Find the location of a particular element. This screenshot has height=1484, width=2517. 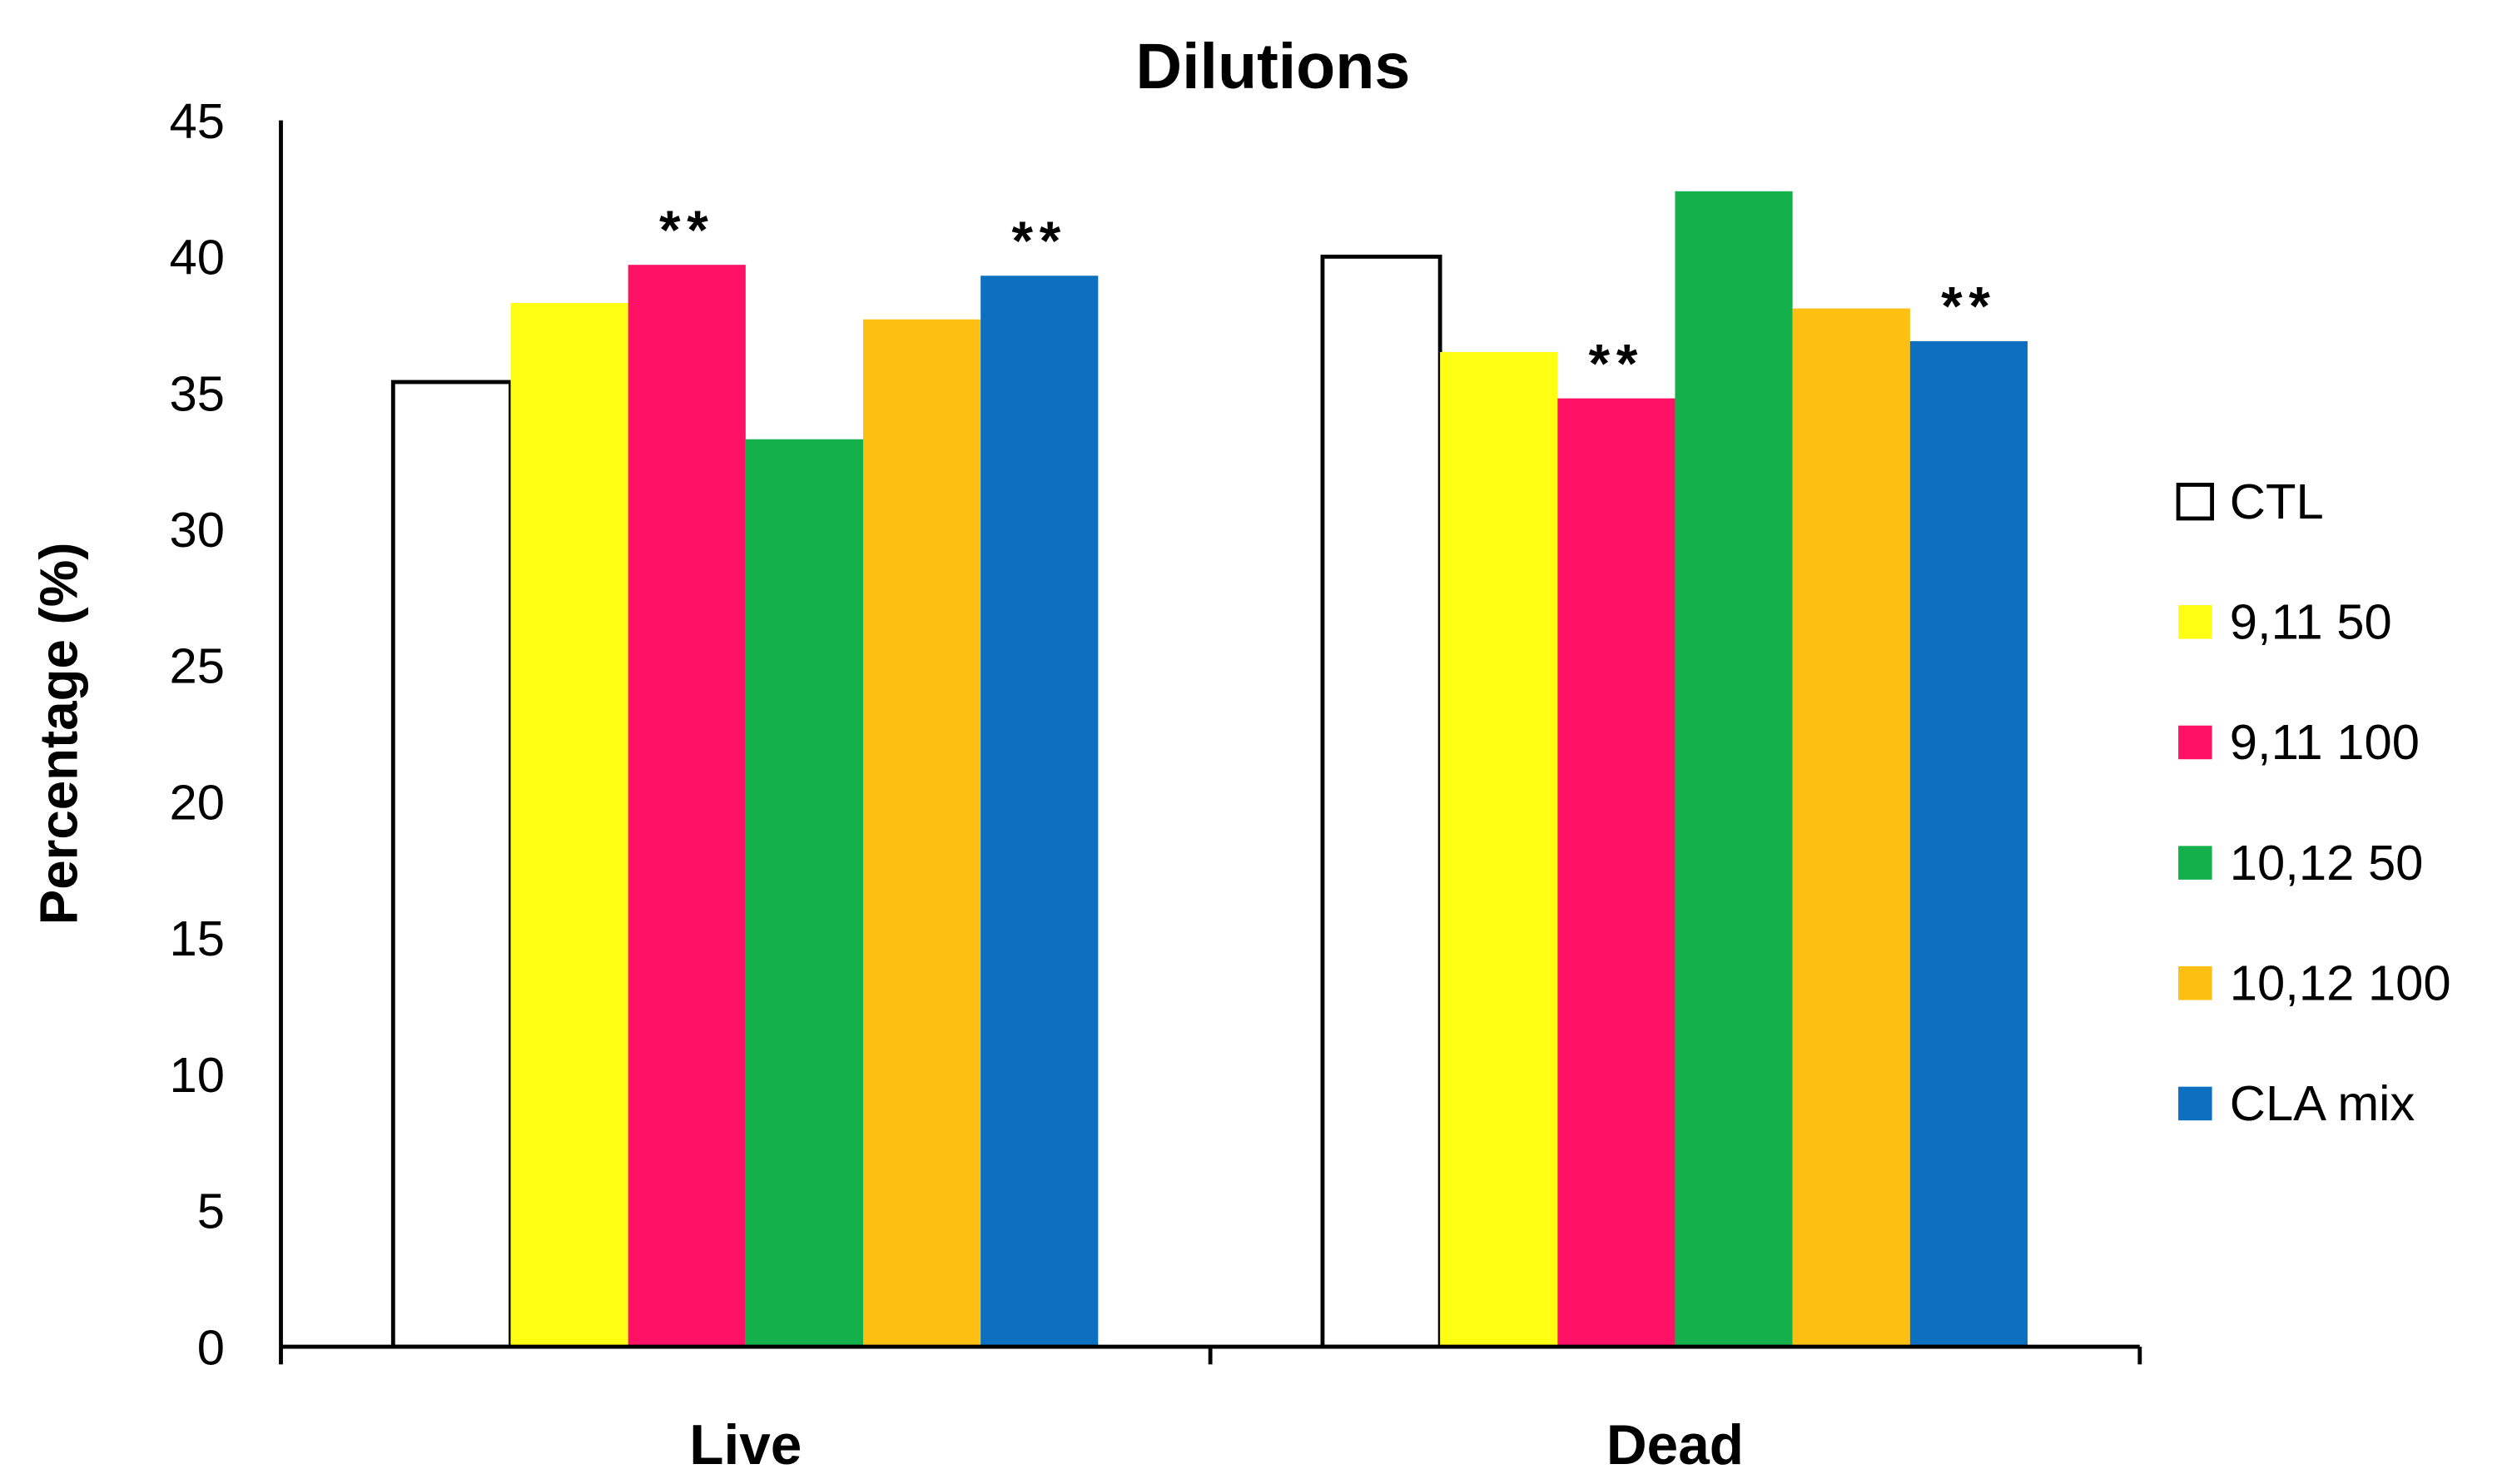

bar-live-cla-mix is located at coordinates (1039, 811).